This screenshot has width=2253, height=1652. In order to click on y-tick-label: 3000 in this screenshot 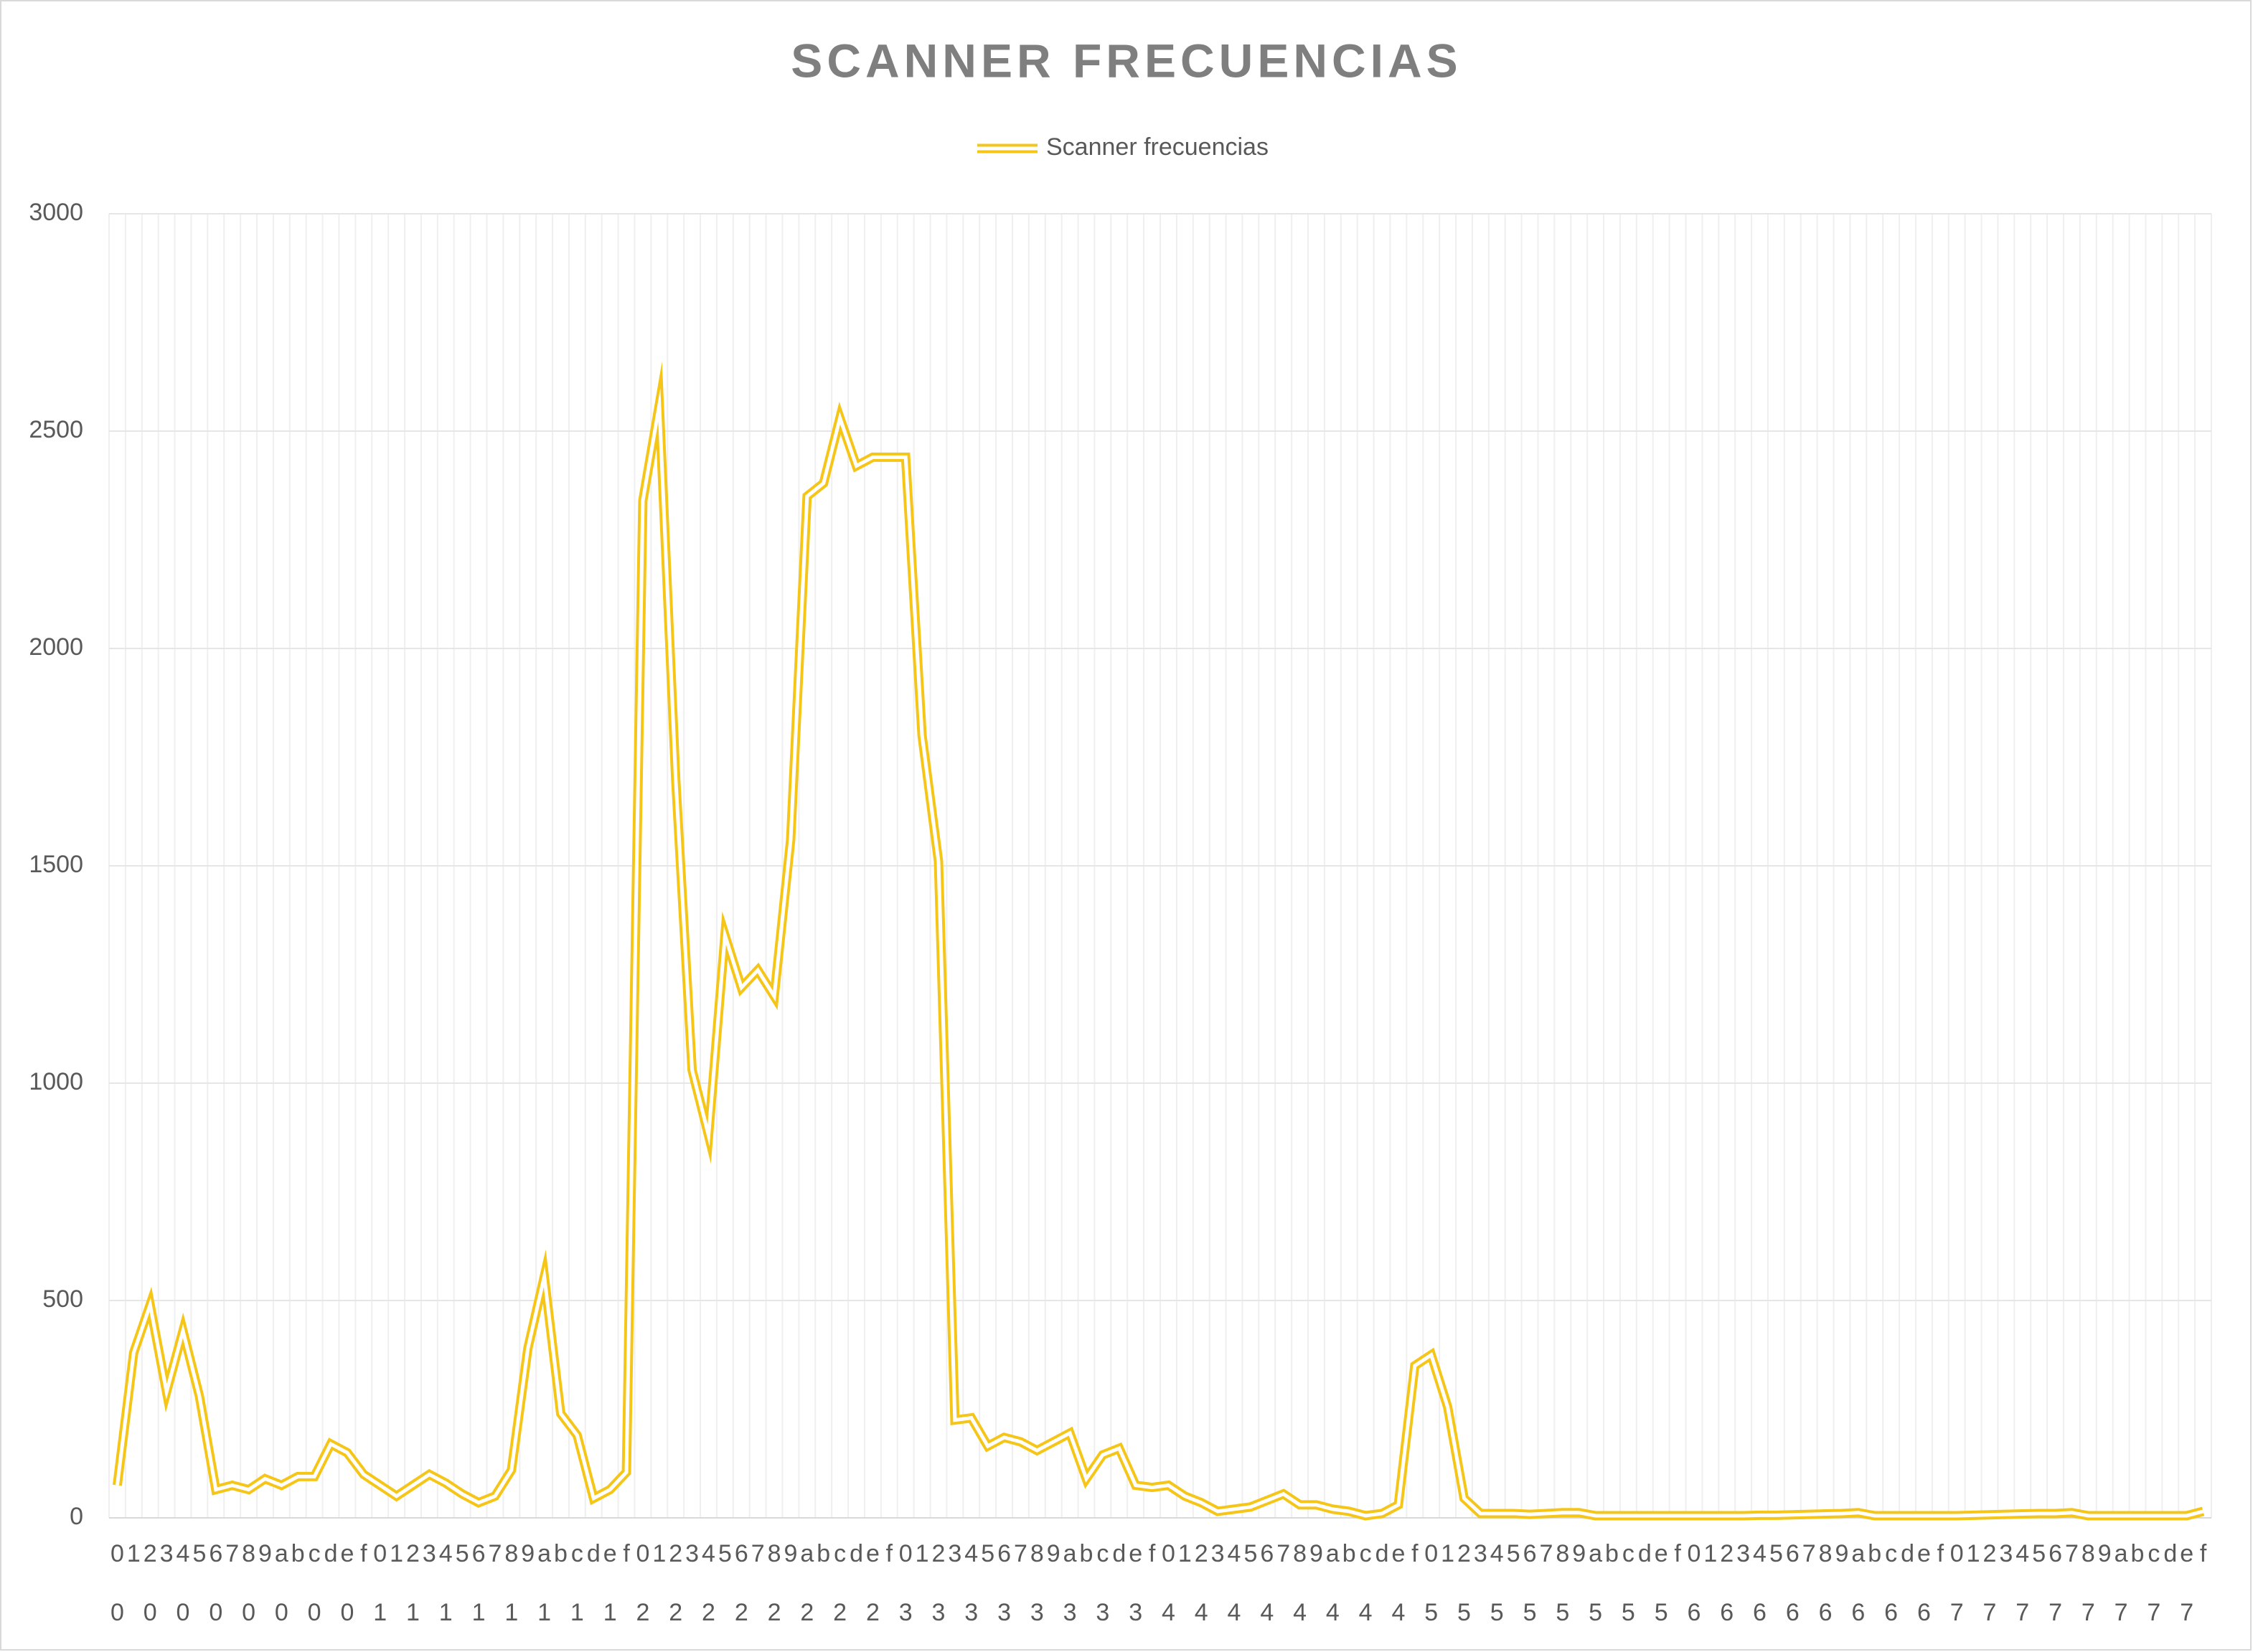, I will do `click(56, 212)`.